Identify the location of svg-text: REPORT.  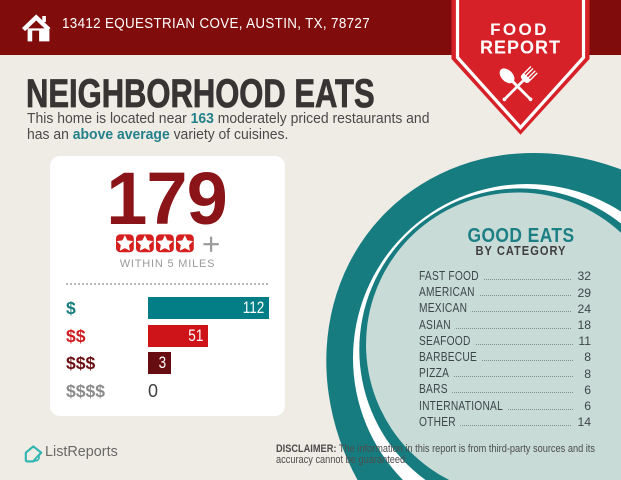
(520, 48).